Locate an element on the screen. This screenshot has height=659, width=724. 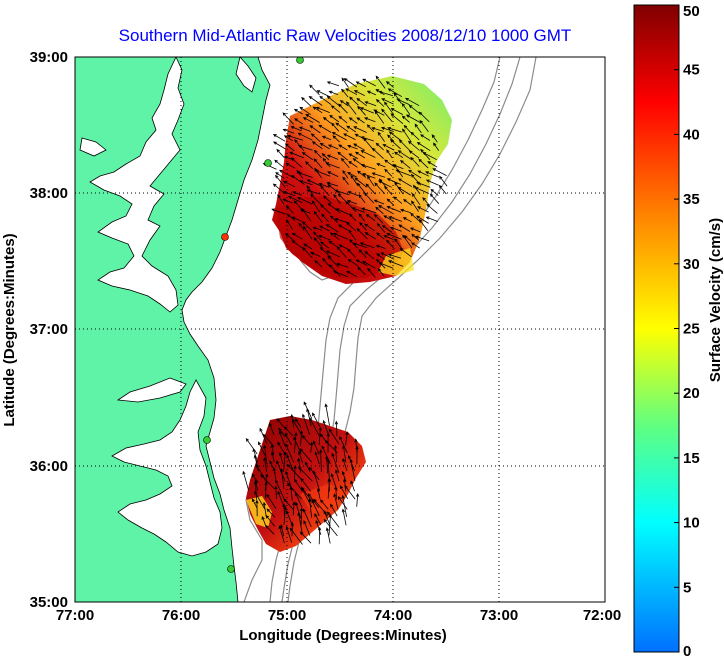
colorbar-tick-label: 40 is located at coordinates (691, 134).